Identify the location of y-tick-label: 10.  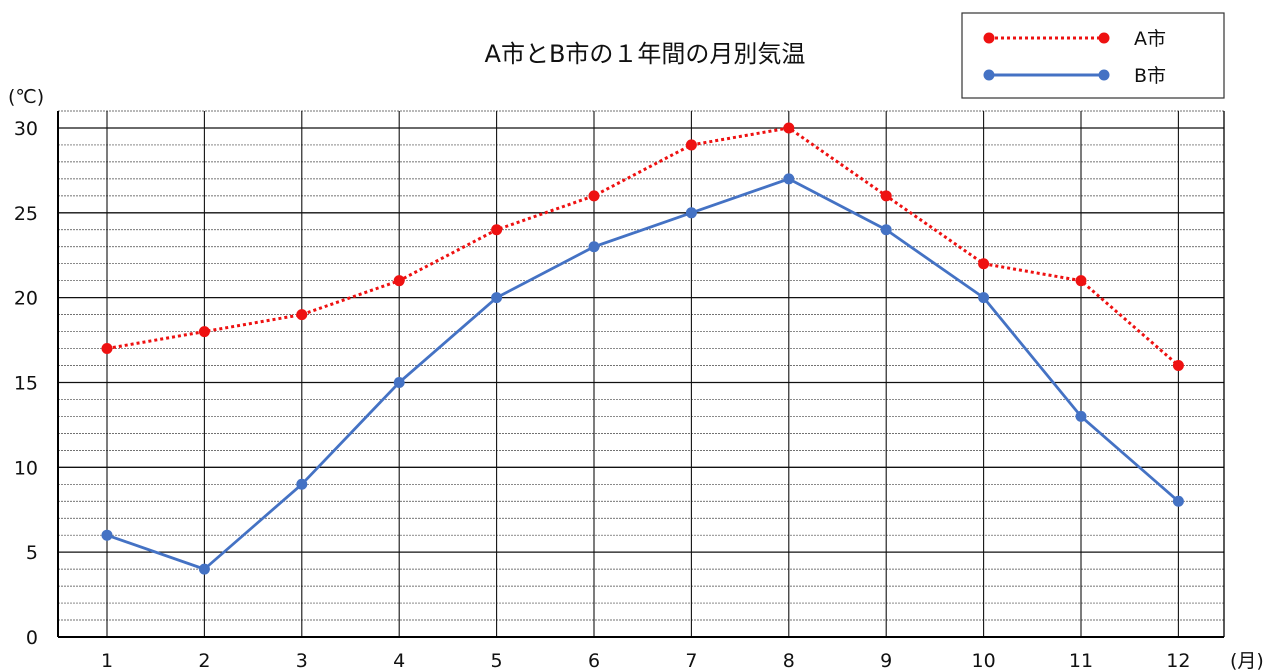
(26, 468).